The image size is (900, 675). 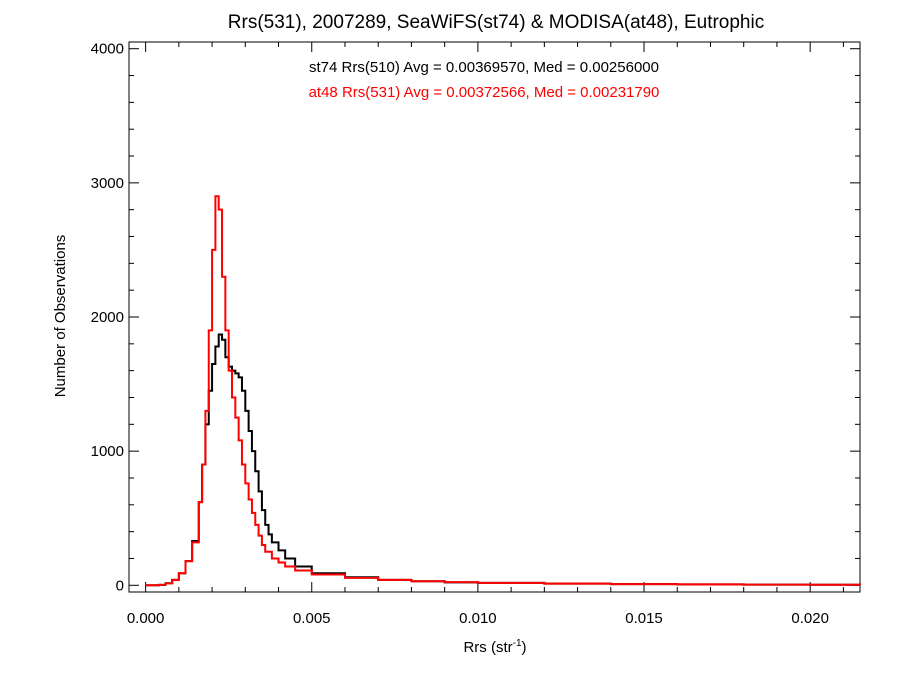 What do you see at coordinates (107, 451) in the screenshot?
I see `y-tick-label: 1000` at bounding box center [107, 451].